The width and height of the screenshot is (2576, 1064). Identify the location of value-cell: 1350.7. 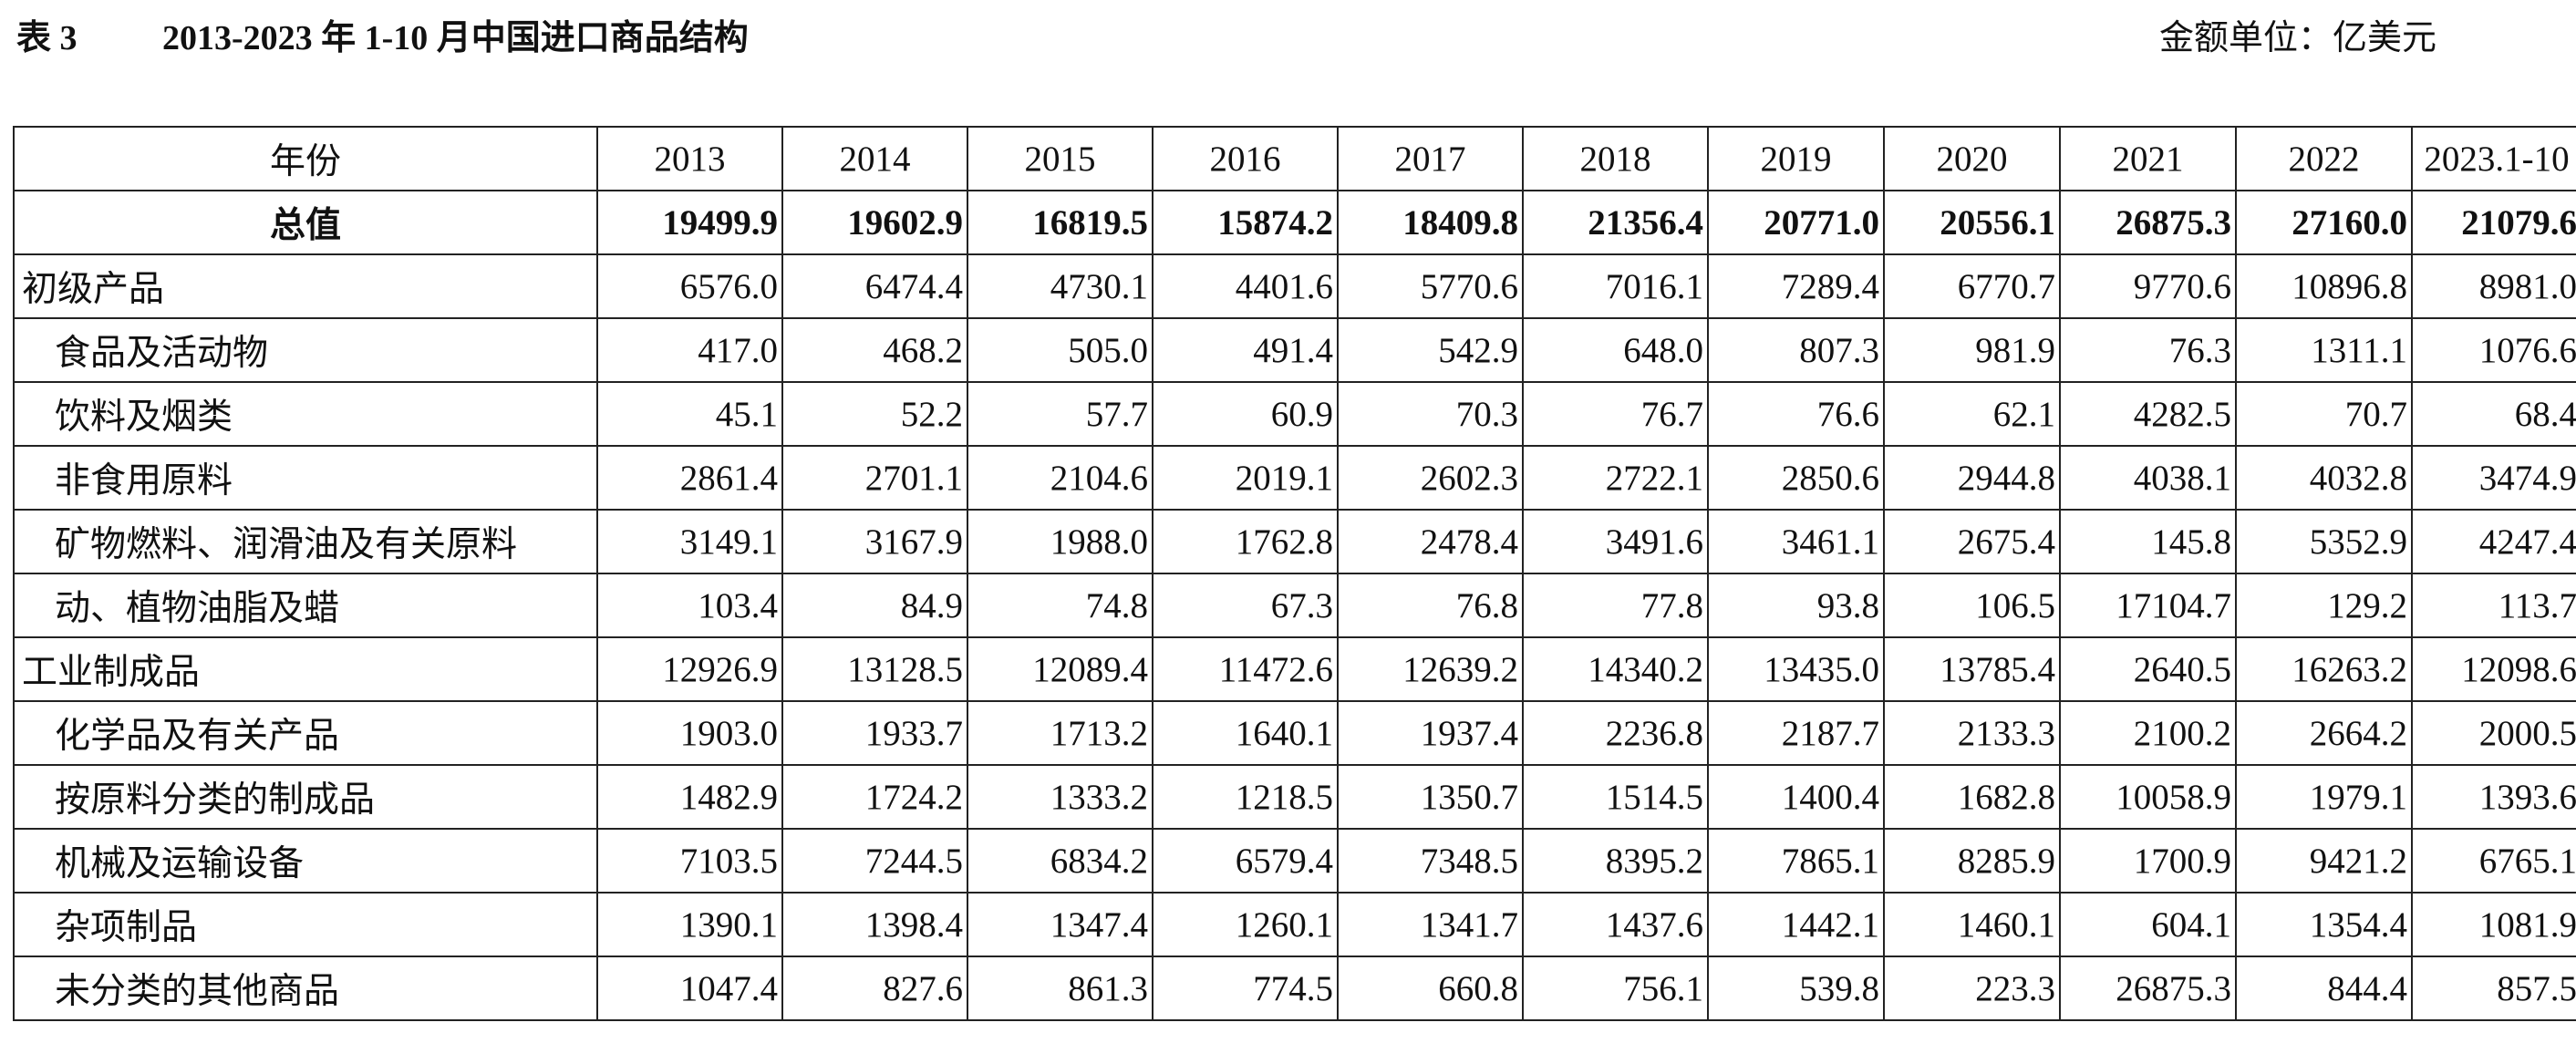
(1430, 797).